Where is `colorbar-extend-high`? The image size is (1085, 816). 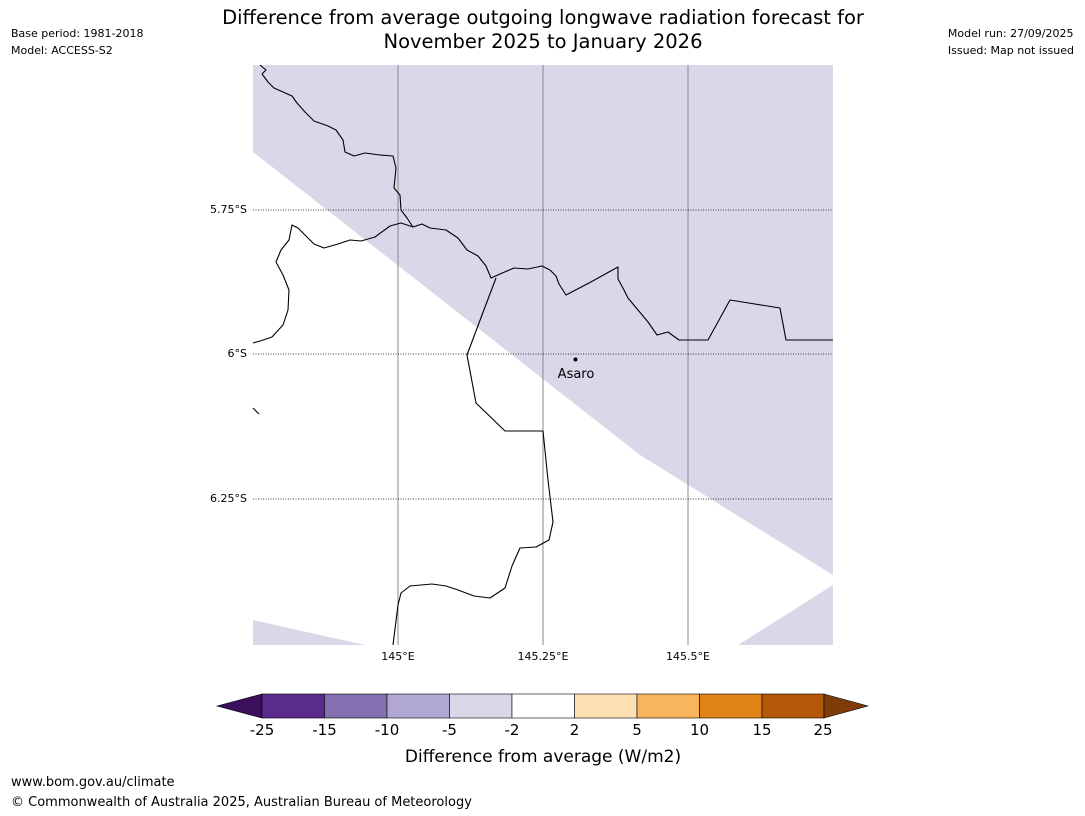
colorbar-extend-high is located at coordinates (846, 706).